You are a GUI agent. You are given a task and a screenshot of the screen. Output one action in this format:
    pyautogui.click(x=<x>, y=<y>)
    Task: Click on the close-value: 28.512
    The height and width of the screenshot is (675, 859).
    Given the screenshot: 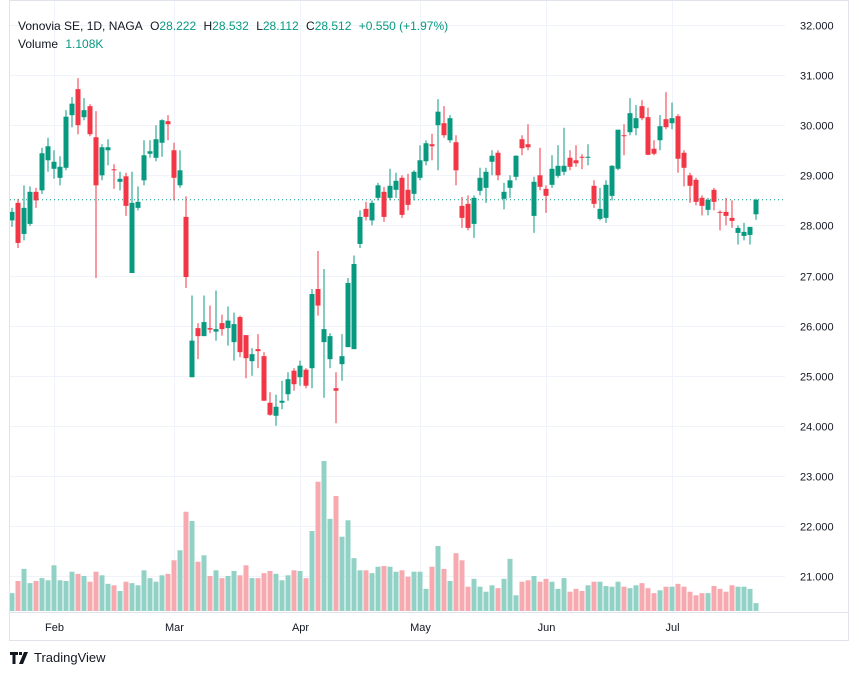 What is the action you would take?
    pyautogui.click(x=333, y=26)
    